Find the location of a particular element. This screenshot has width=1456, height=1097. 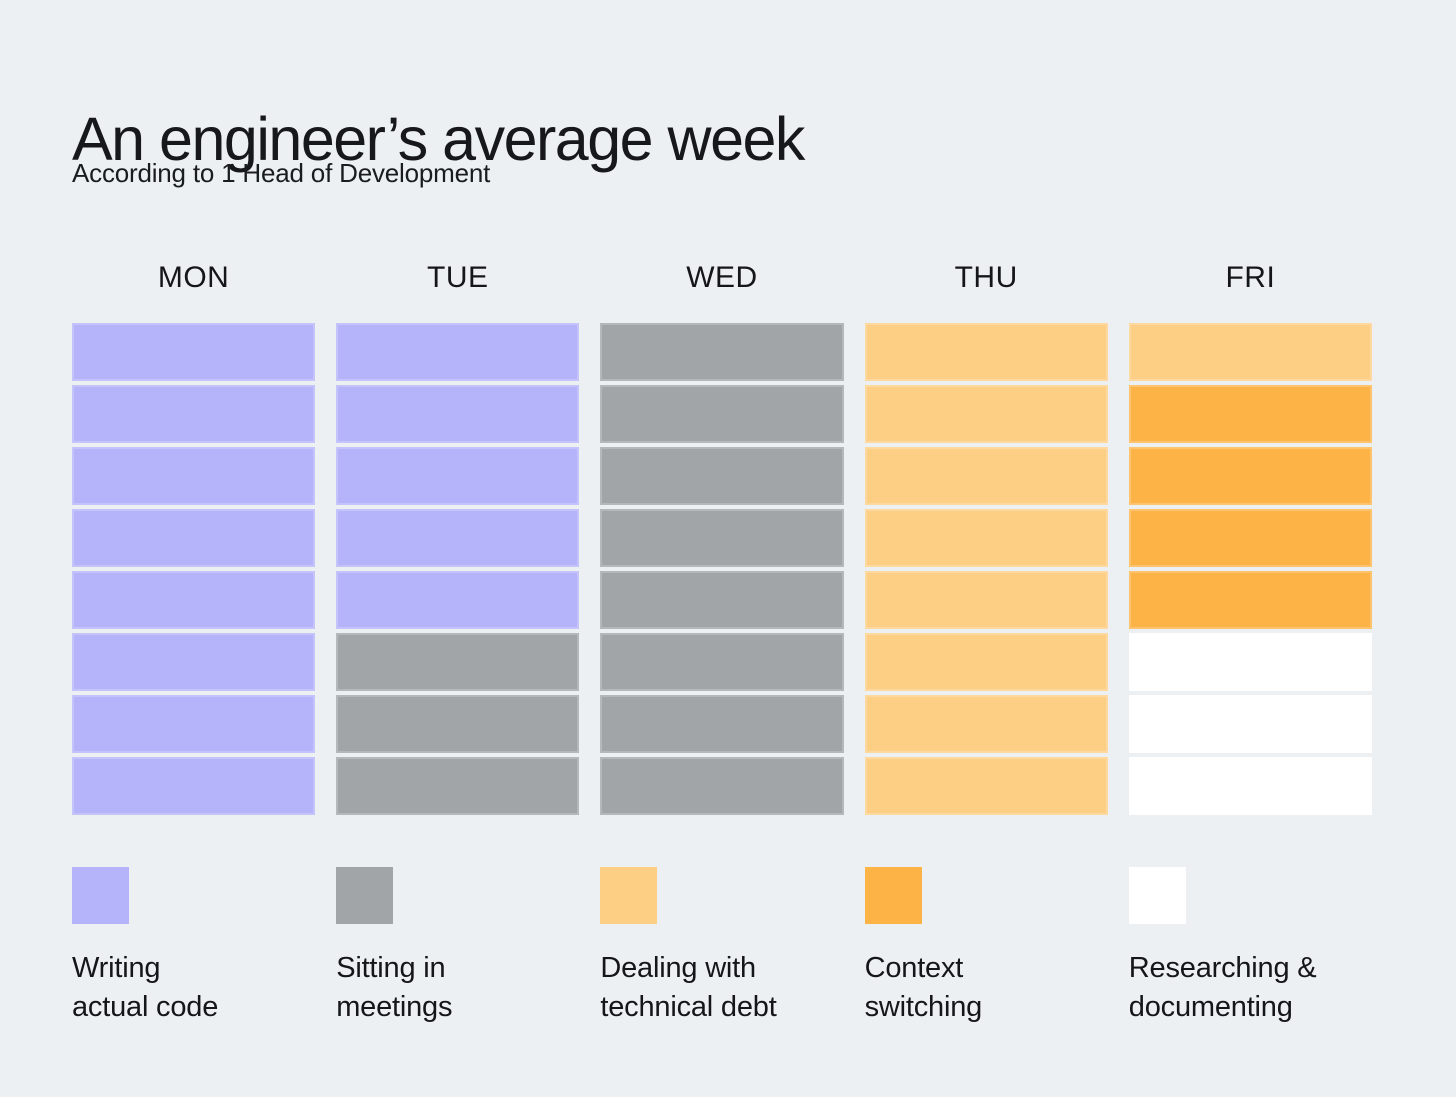

day-header-wed: WED is located at coordinates (722, 277).